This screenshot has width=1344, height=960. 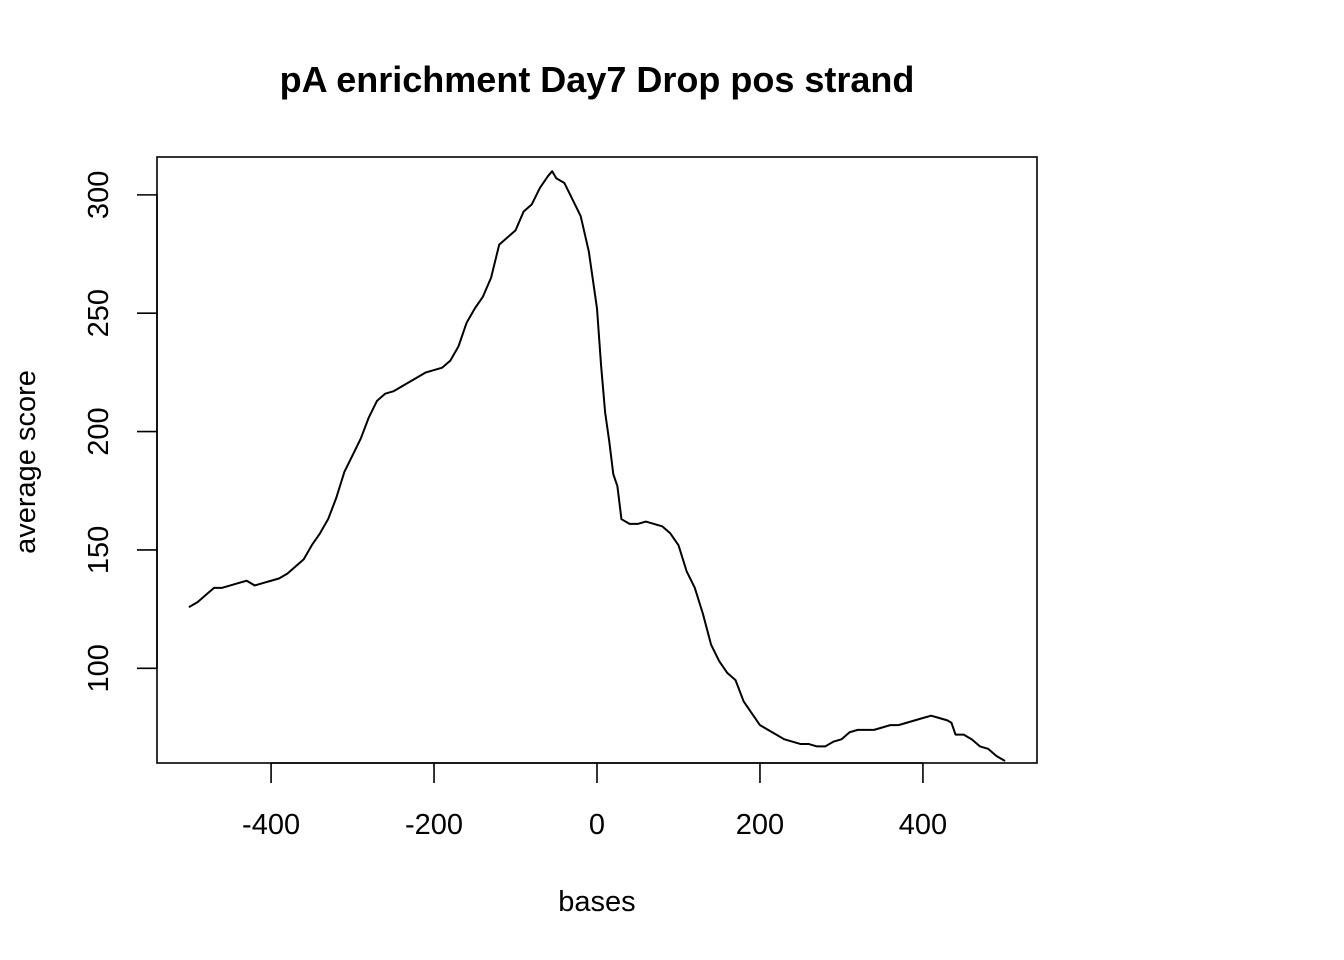 I want to click on x-axis: -400 -200 0 200 400, so click(x=594, y=801).